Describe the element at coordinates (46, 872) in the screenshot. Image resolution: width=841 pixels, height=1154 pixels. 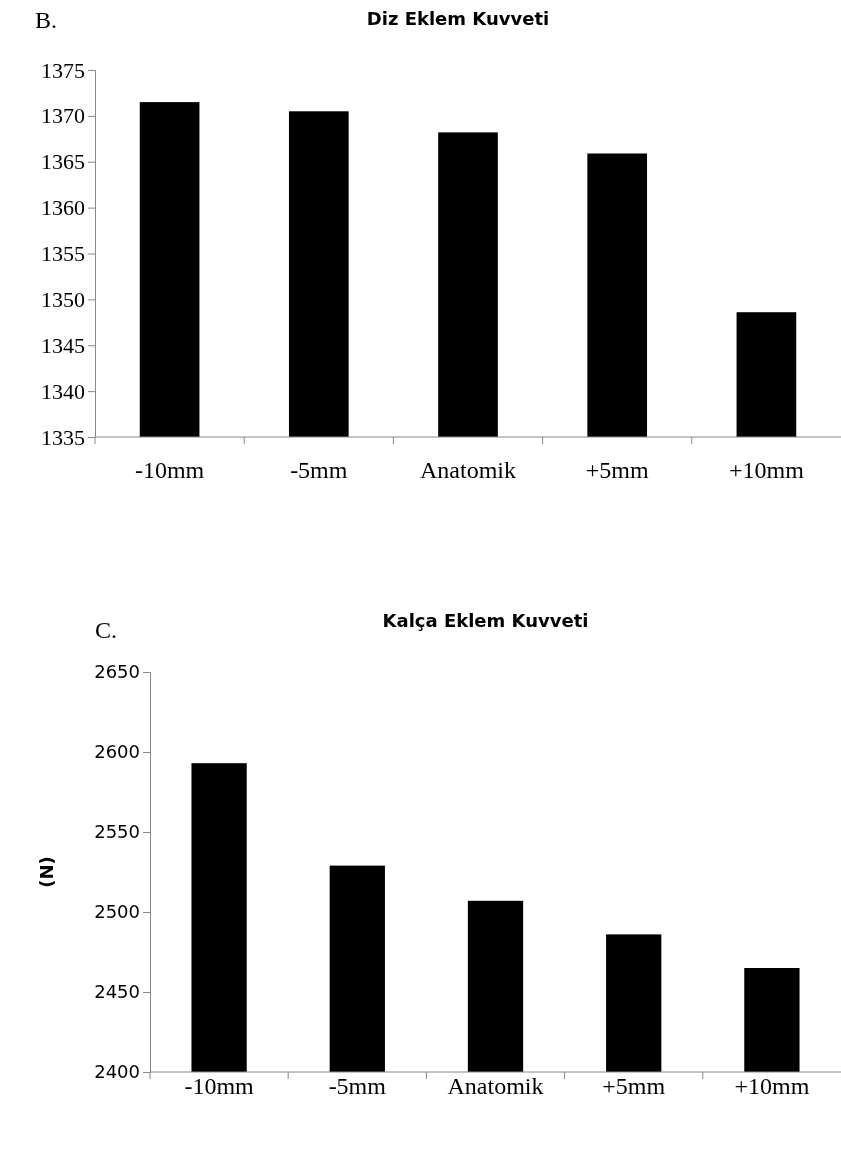
I see `y-axis-title: (N)` at that location.